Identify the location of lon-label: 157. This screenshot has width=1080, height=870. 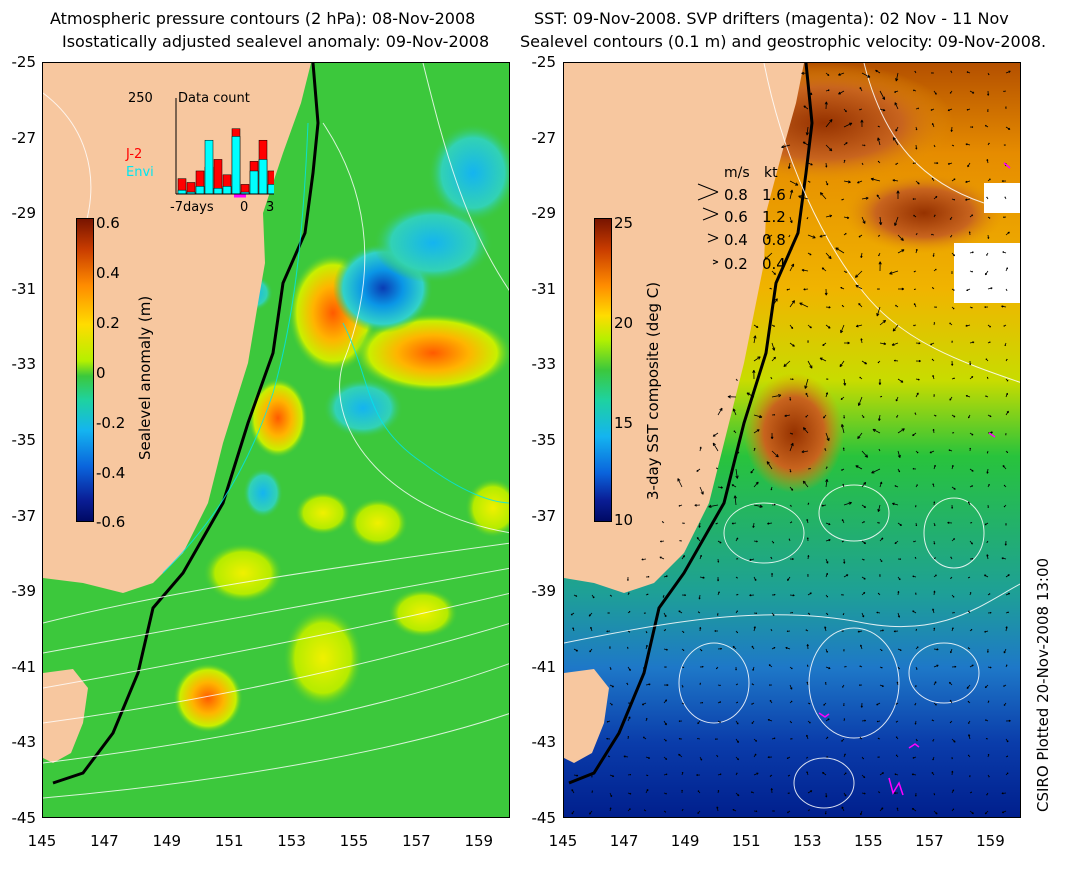
(416, 841).